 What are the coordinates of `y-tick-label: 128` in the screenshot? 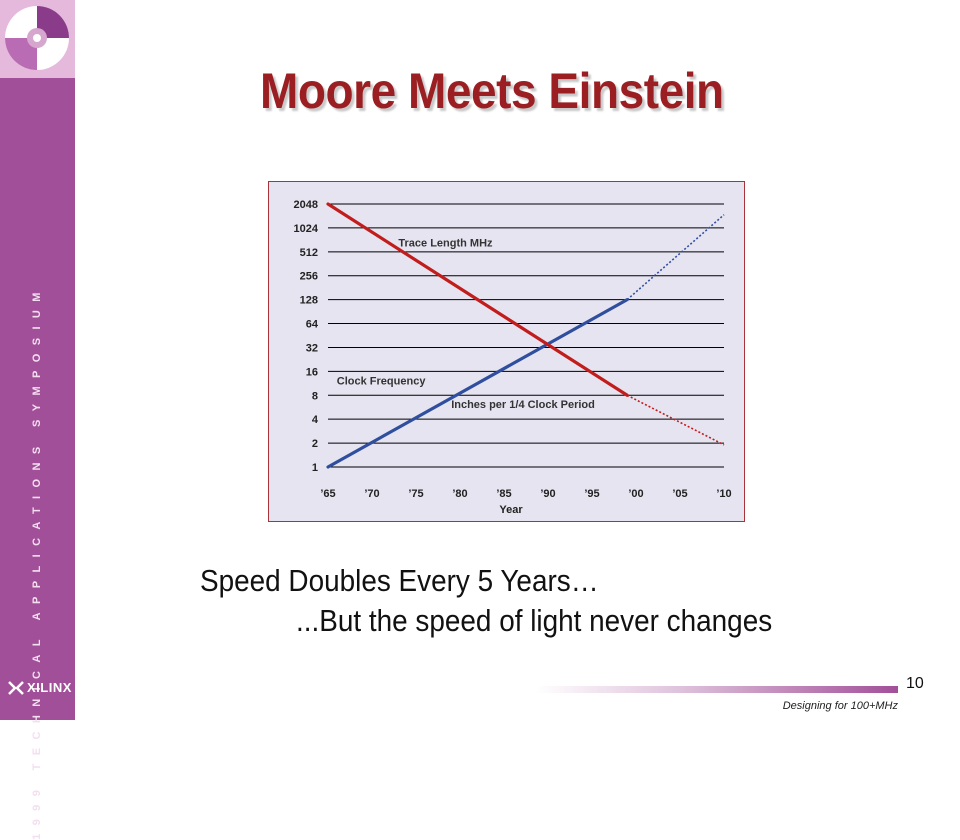 It's located at (309, 301).